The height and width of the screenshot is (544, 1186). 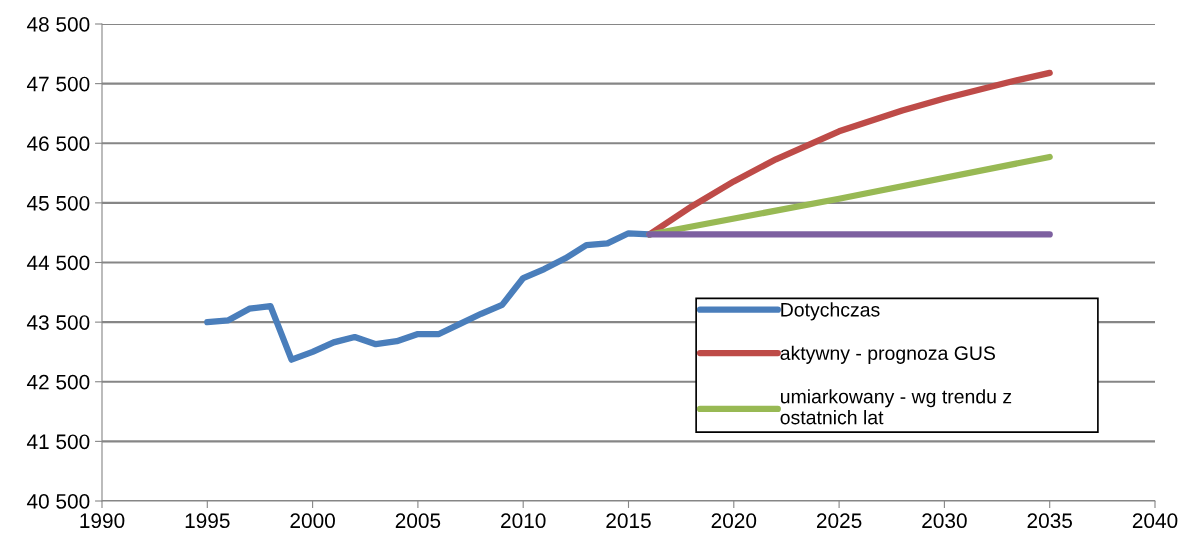 I want to click on x-tick-label: 2040, so click(x=1155, y=521).